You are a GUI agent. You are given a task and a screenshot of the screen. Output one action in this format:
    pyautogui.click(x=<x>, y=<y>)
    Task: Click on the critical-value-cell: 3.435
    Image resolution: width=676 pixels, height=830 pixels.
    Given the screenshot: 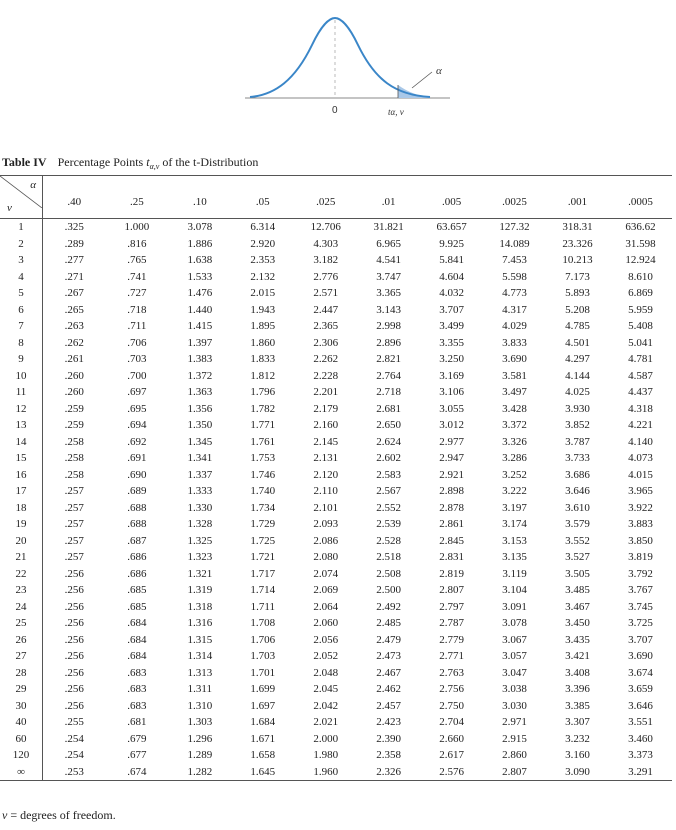 What is the action you would take?
    pyautogui.click(x=577, y=639)
    